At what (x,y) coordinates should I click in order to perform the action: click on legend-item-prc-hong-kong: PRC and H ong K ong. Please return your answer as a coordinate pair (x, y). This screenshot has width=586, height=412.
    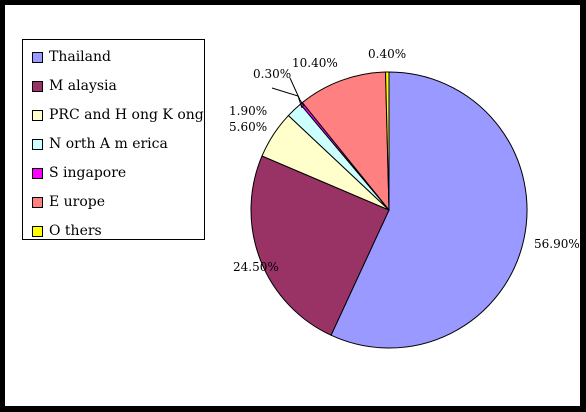
    Looking at the image, I should click on (118, 115).